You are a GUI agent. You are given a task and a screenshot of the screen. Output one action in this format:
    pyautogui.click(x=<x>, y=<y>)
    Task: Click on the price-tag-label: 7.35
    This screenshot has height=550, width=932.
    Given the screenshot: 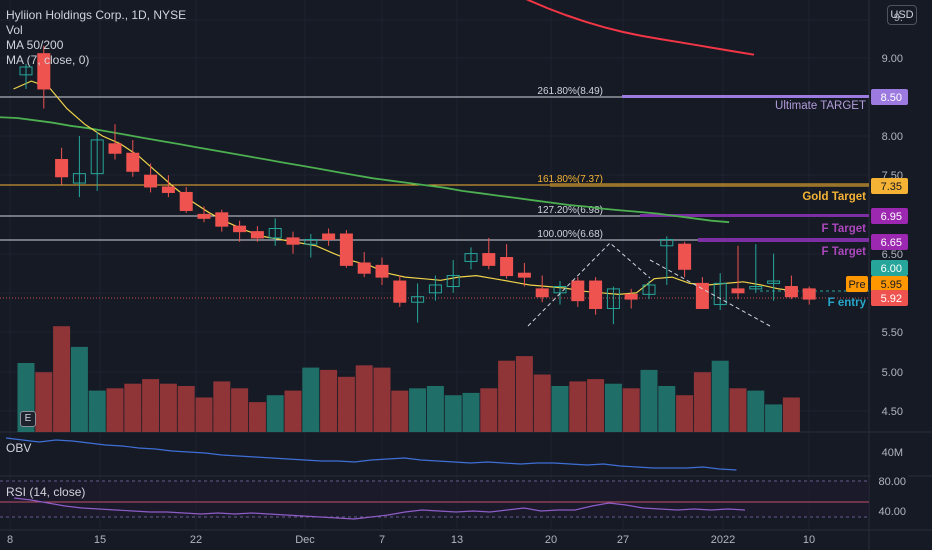 What is the action you would take?
    pyautogui.click(x=891, y=187)
    